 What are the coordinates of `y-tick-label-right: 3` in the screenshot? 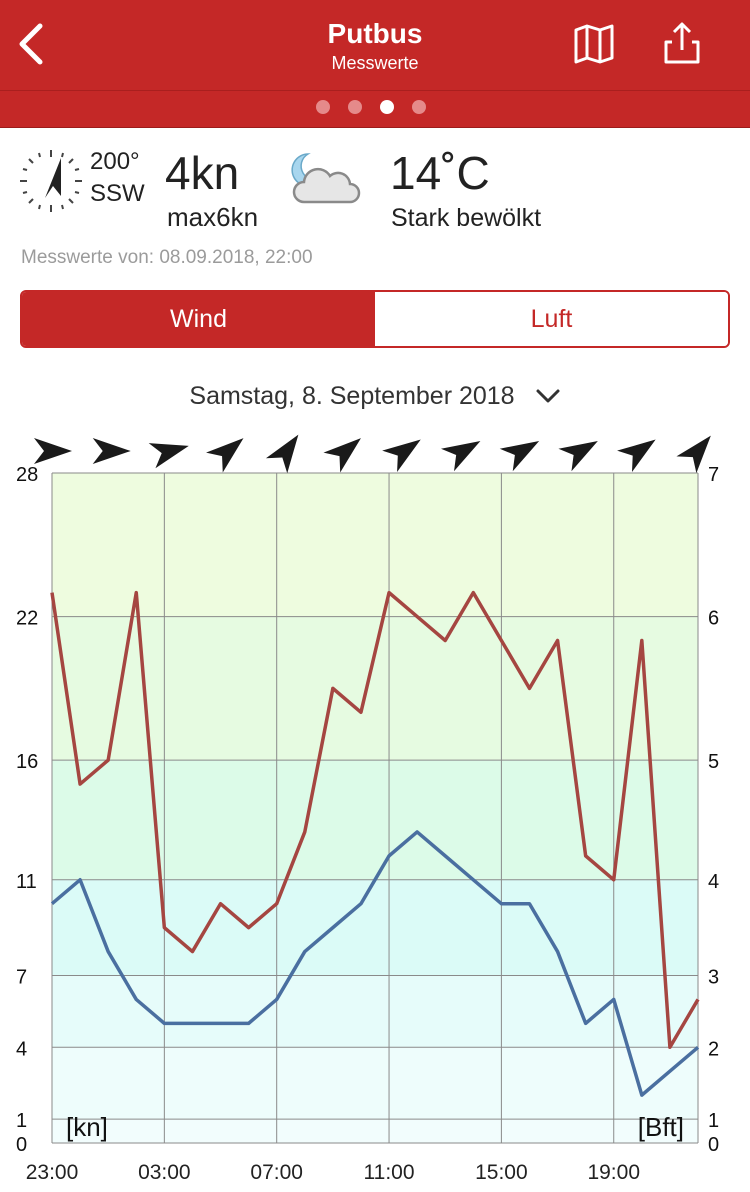 It's located at (713, 978).